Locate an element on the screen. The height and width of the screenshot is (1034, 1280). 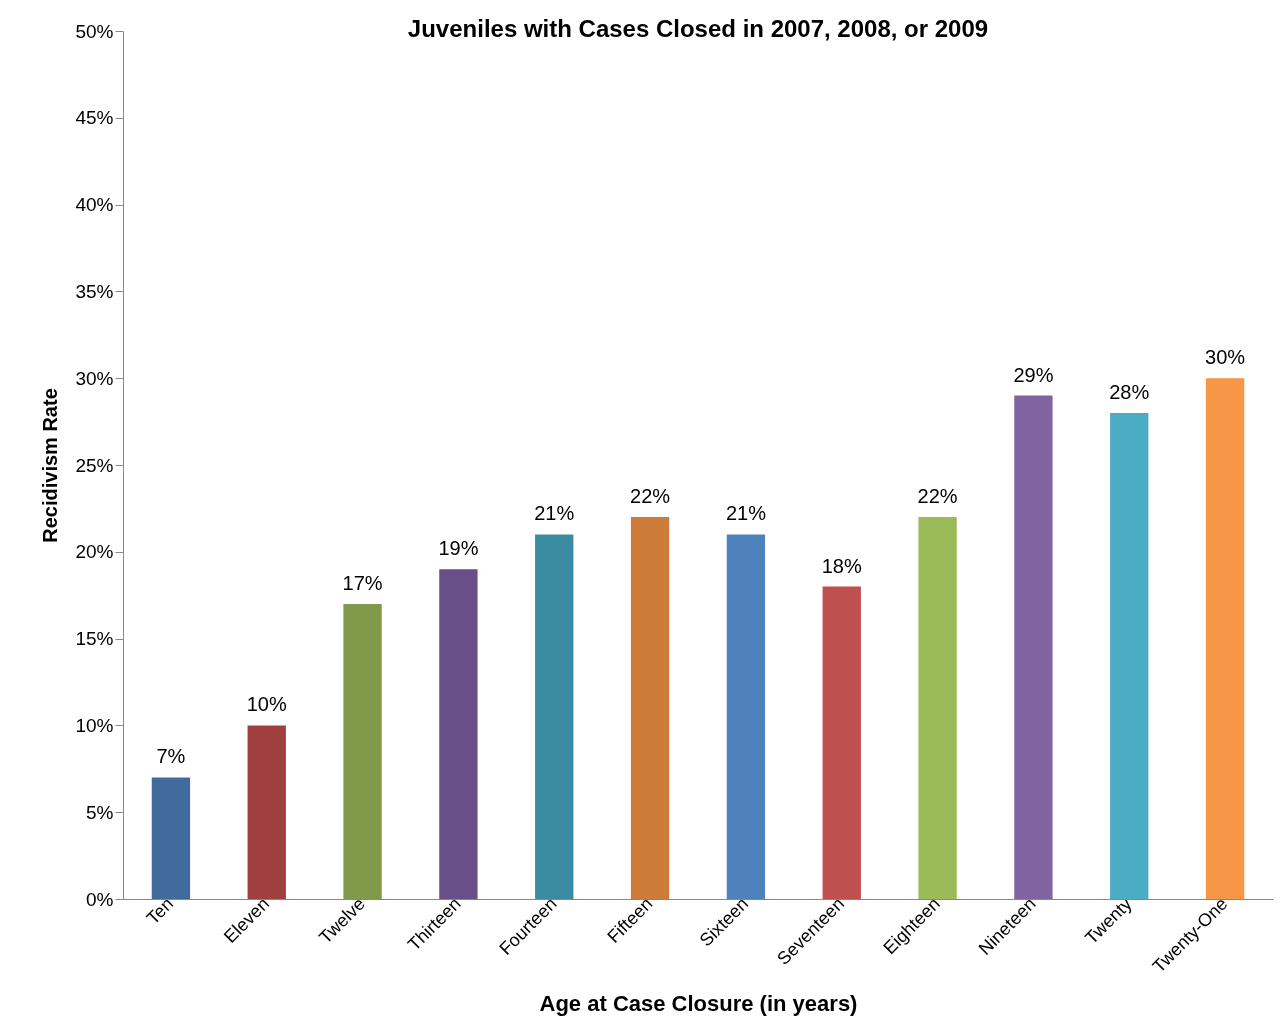
y-tick-label: 45% is located at coordinates (94, 118).